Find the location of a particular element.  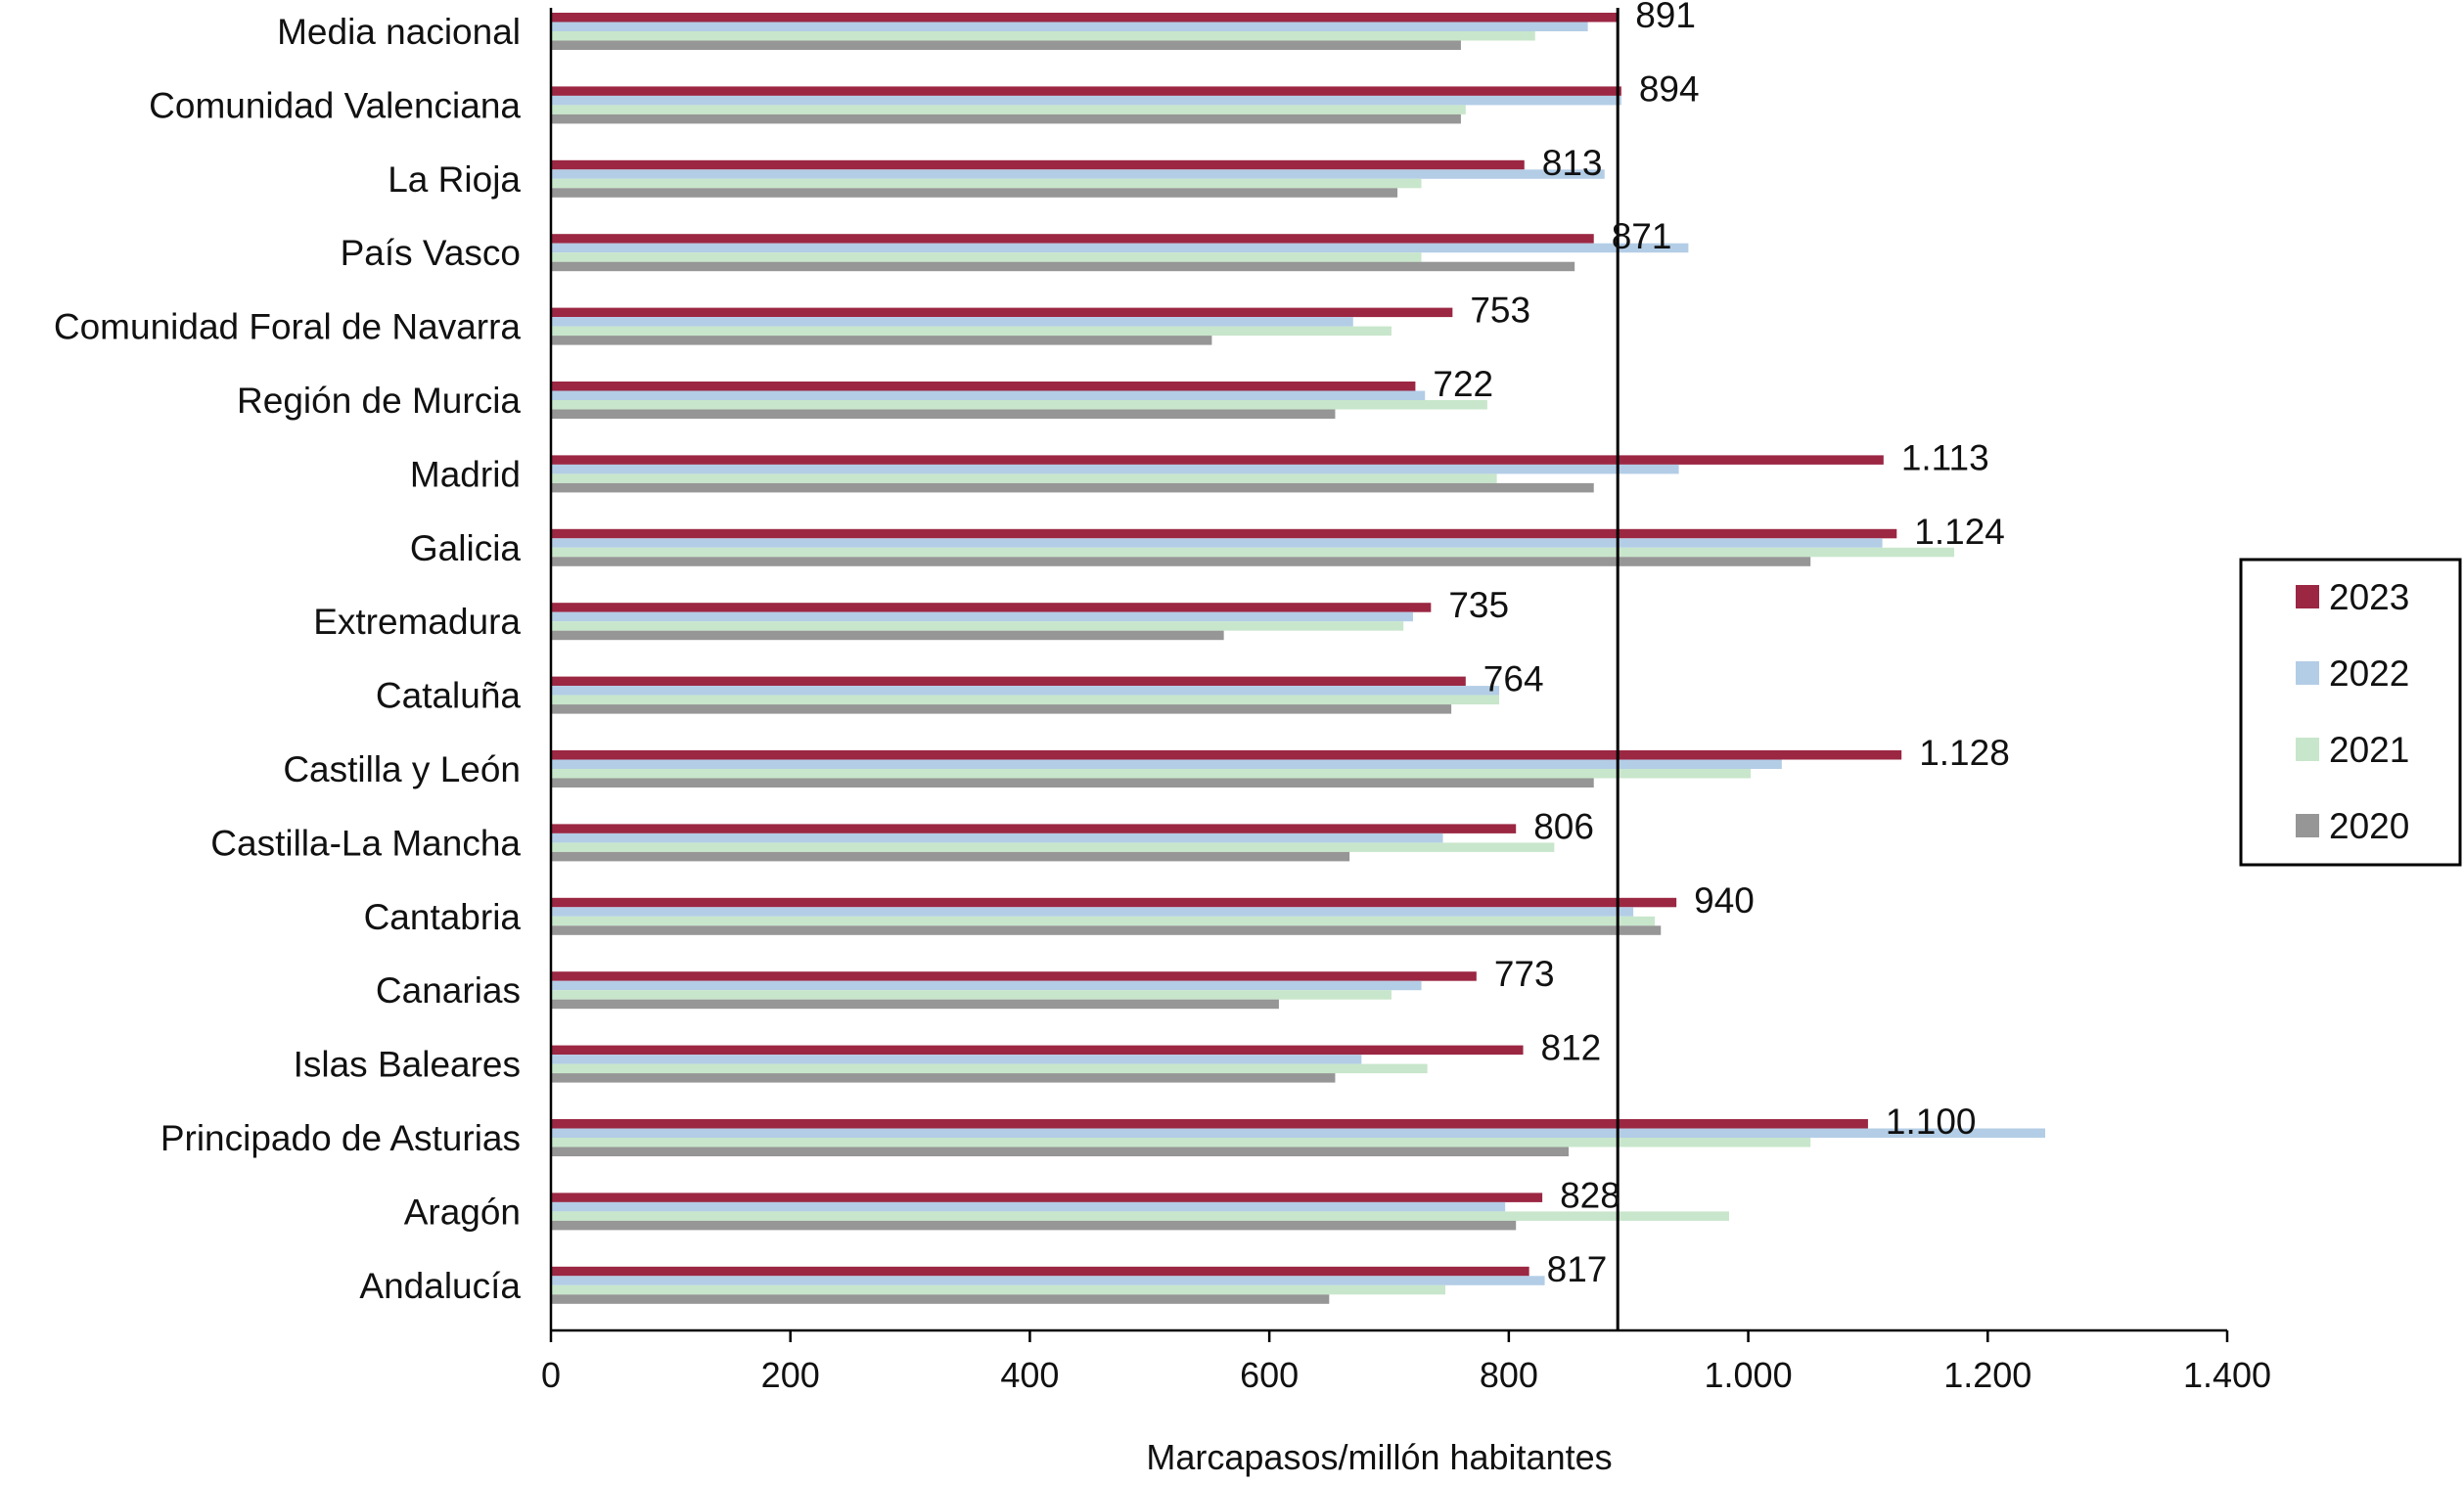

category-label: Media nacional is located at coordinates (399, 32).